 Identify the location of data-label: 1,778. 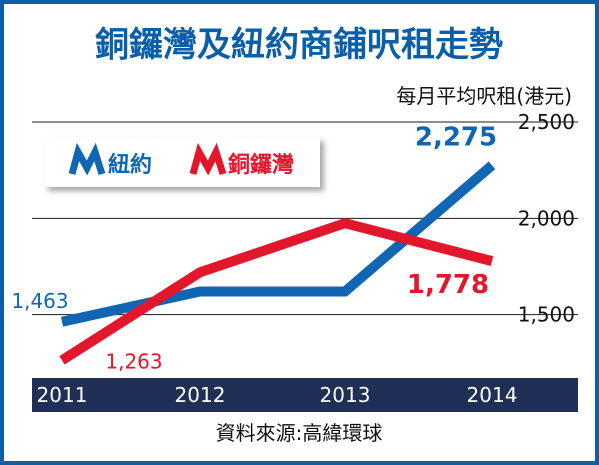
(448, 285).